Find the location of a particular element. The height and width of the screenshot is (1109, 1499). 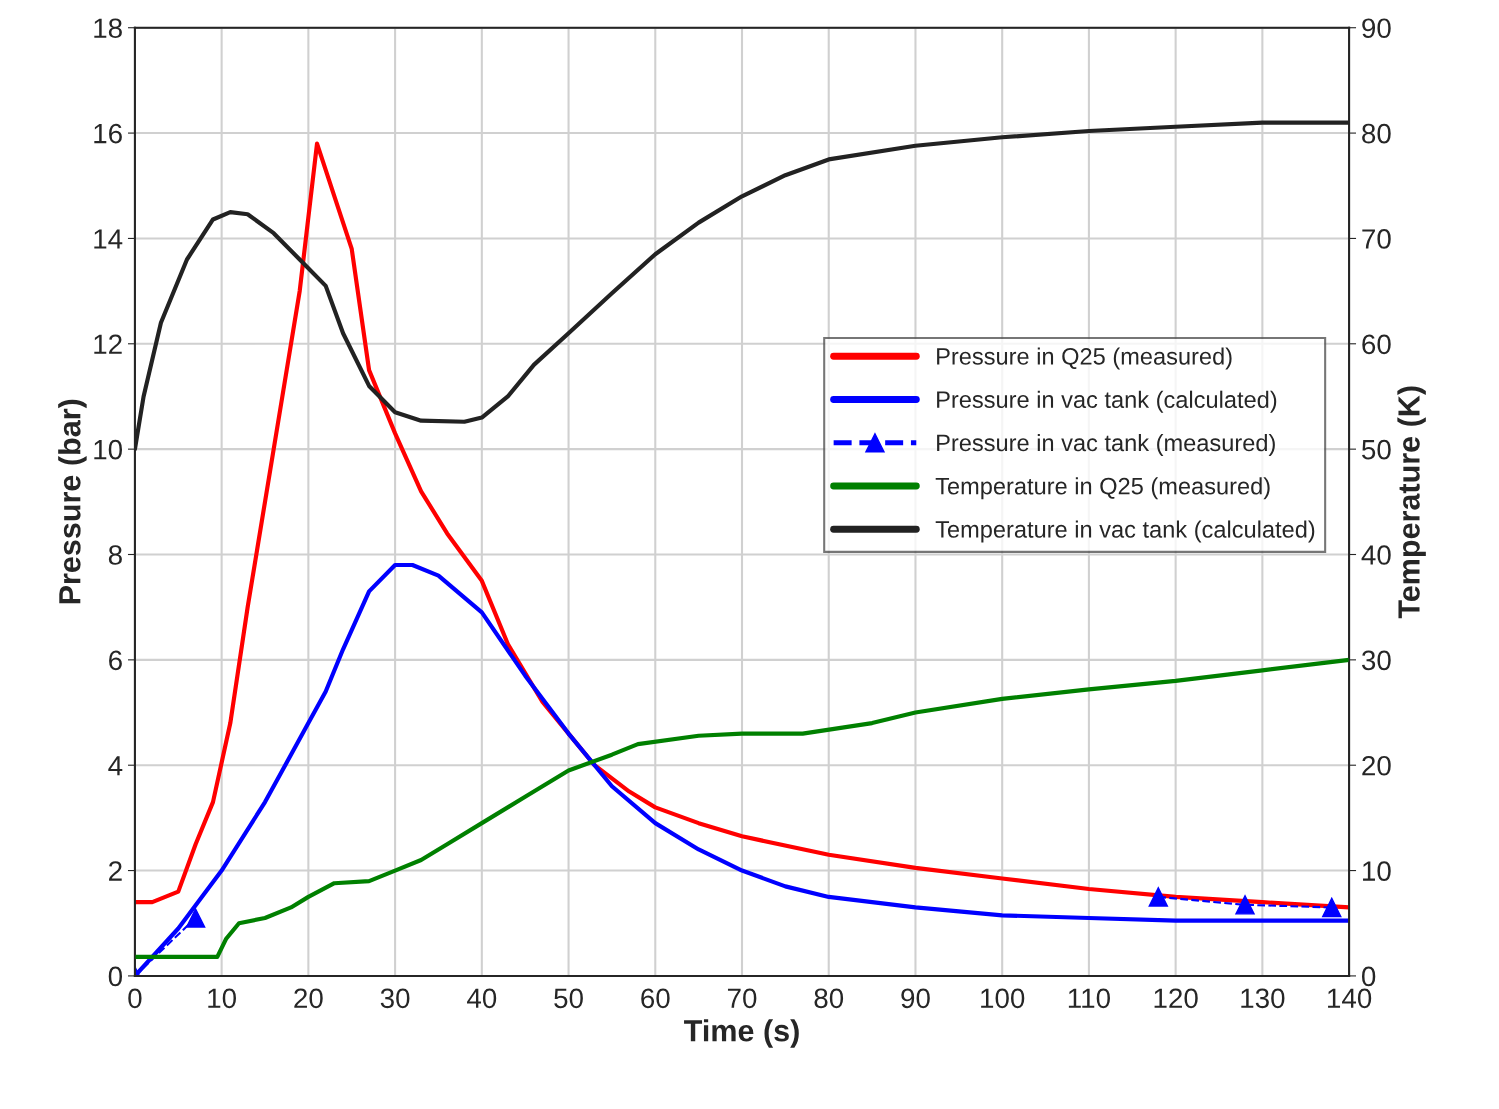

x-tick-label: 120 is located at coordinates (1176, 998).